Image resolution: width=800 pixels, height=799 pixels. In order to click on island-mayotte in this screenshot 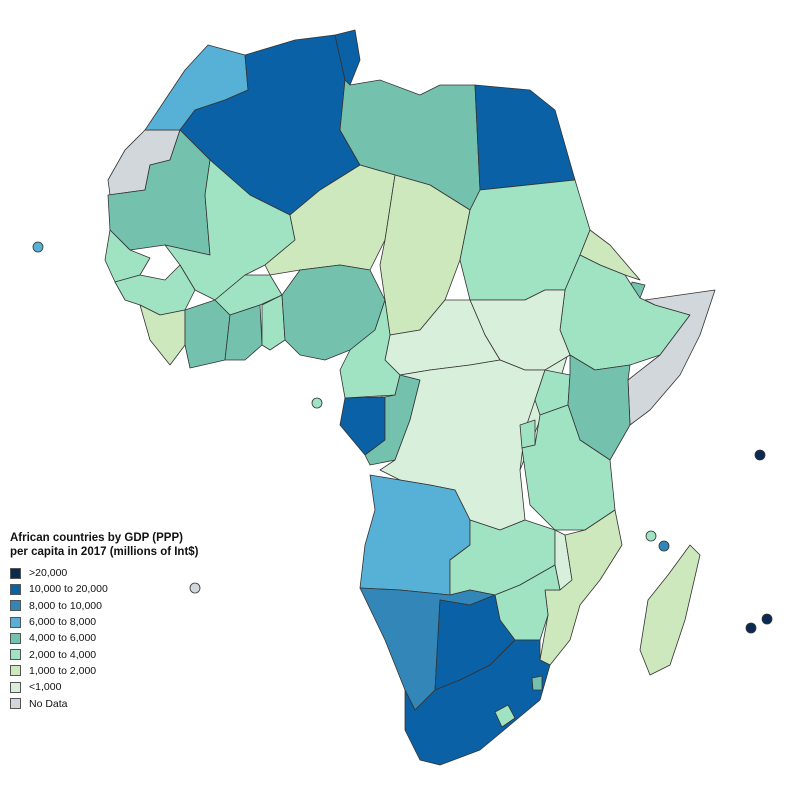, I will do `click(664, 546)`.